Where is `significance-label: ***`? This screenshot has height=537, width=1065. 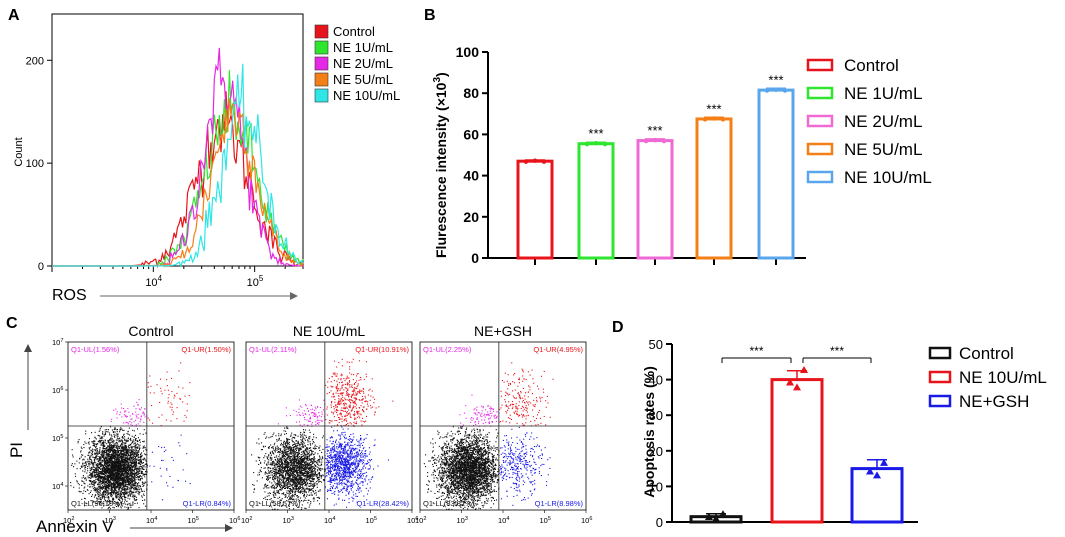 significance-label: *** is located at coordinates (775, 79).